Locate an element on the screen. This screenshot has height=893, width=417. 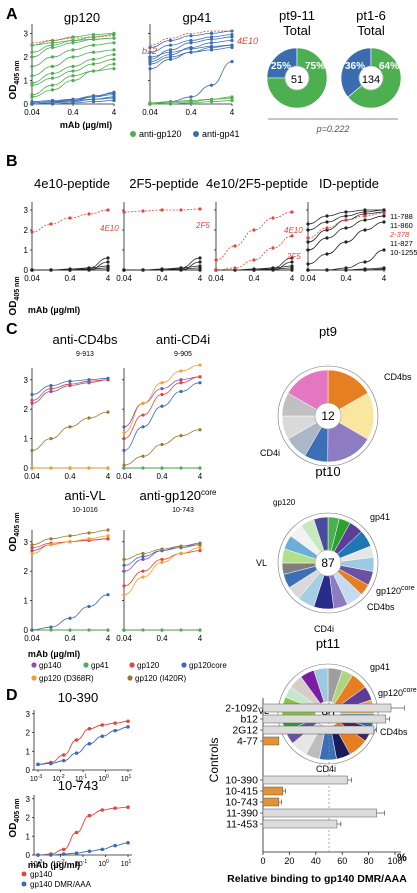
ylabel-sub-a: 405 nm is located at coordinates (17, 72).